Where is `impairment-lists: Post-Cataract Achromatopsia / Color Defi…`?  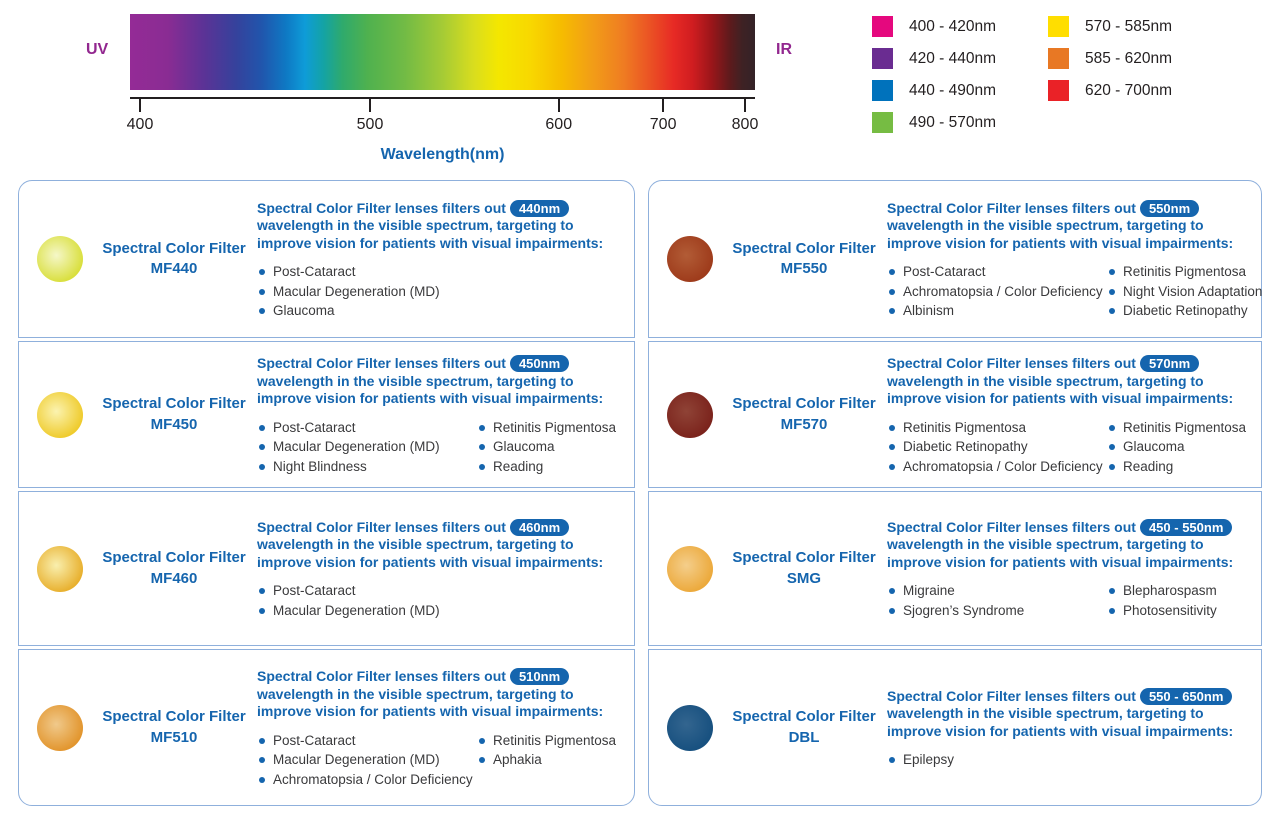
impairment-lists: Post-Cataract Achromatopsia / Color Defi… is located at coordinates (1074, 291).